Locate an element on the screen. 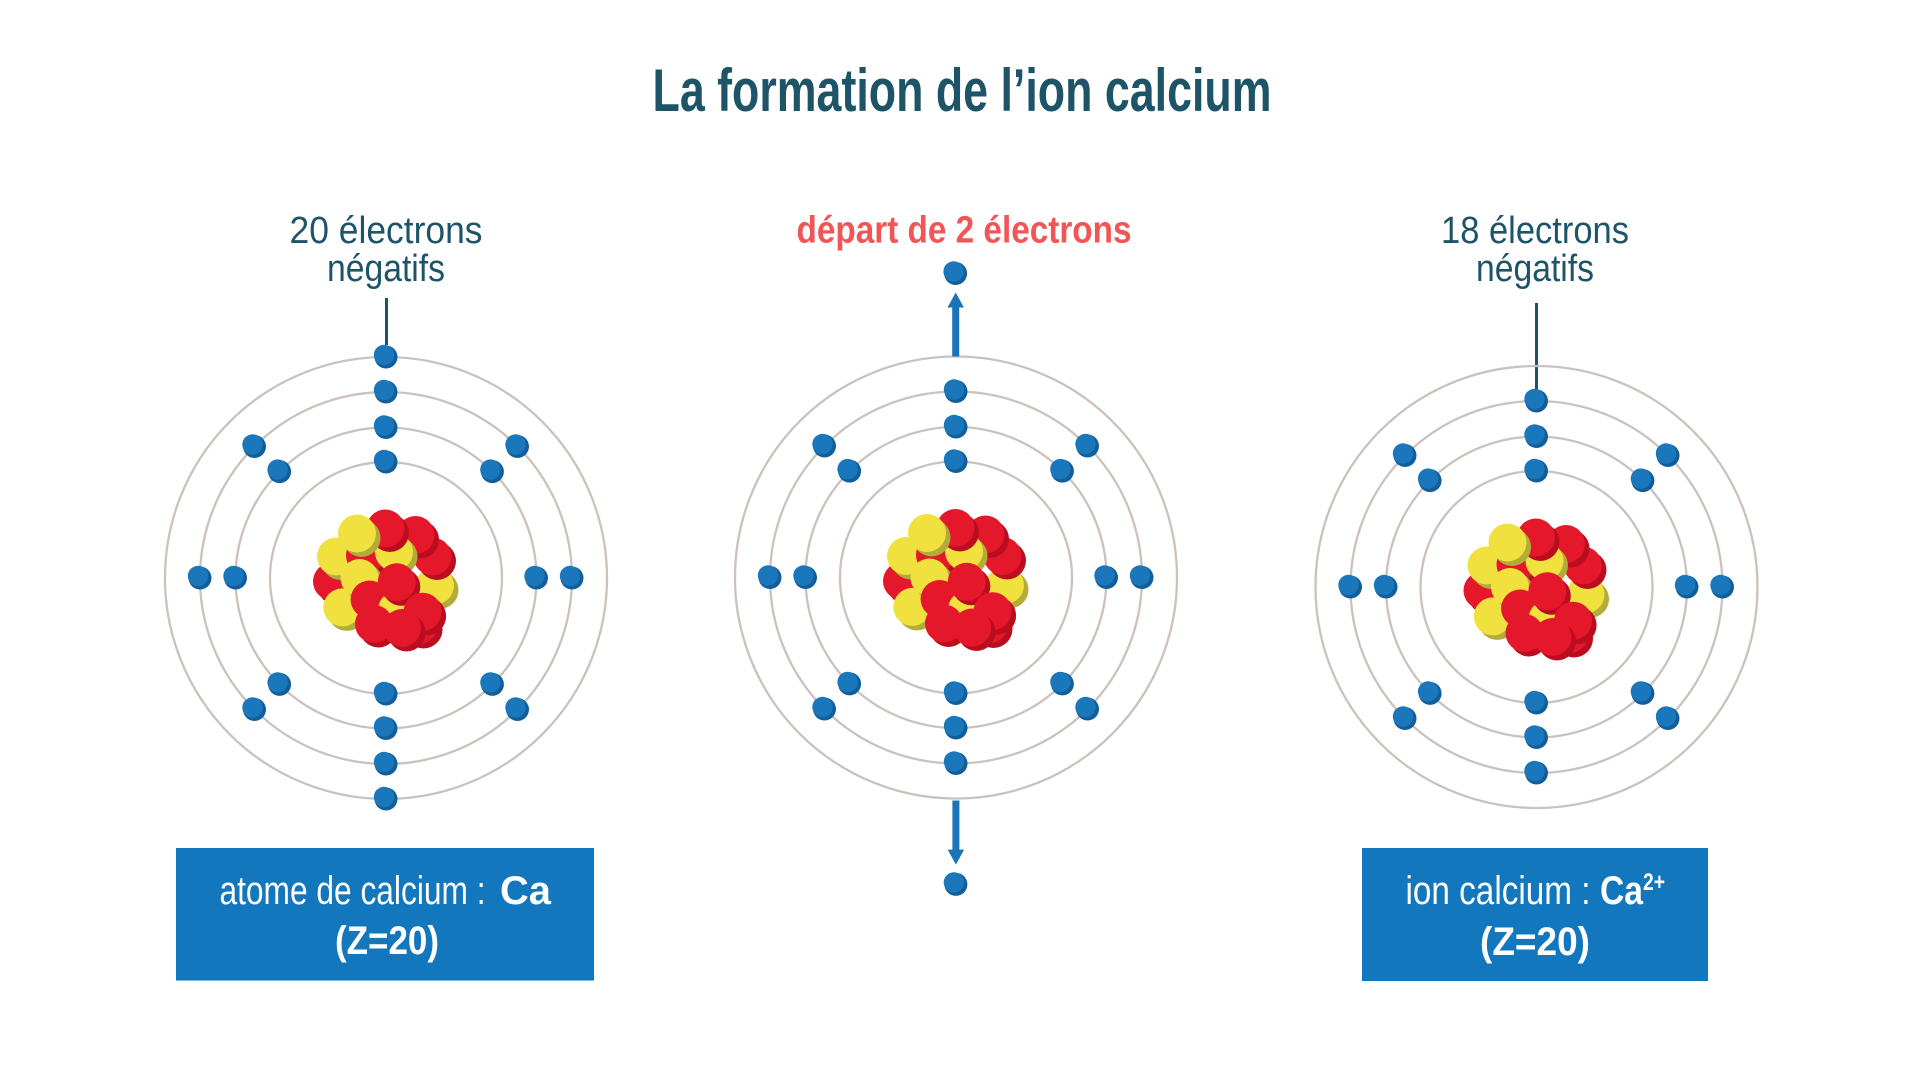  svg-text: 20 électrons is located at coordinates (386, 231).